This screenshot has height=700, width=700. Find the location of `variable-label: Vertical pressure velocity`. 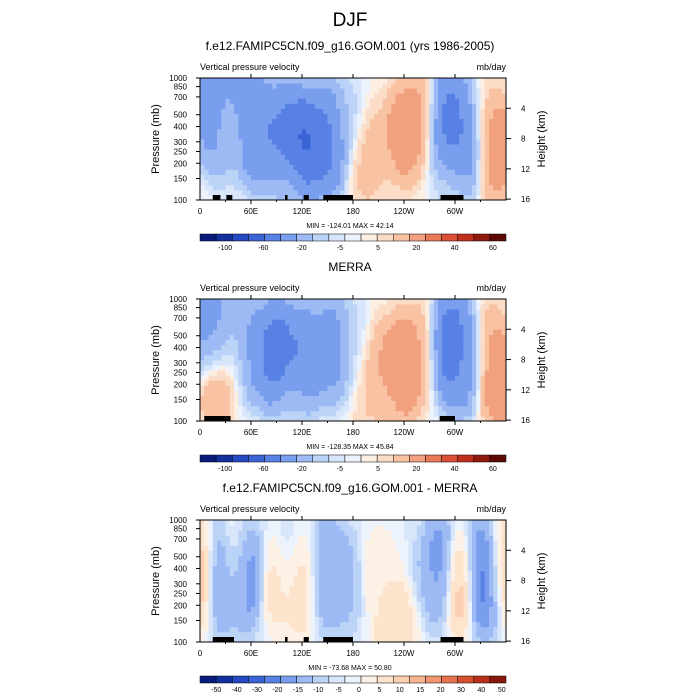

variable-label: Vertical pressure velocity is located at coordinates (250, 288).